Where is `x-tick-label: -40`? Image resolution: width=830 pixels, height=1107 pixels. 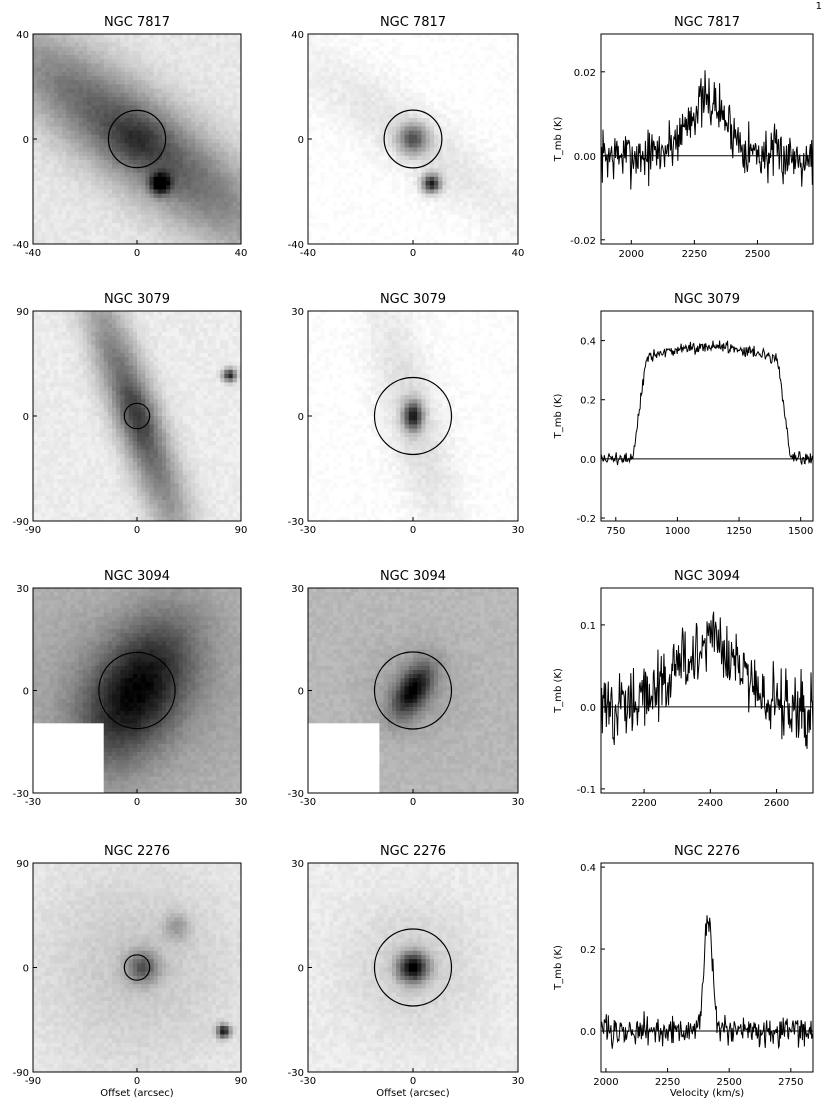
x-tick-label: -40 is located at coordinates (33, 253).